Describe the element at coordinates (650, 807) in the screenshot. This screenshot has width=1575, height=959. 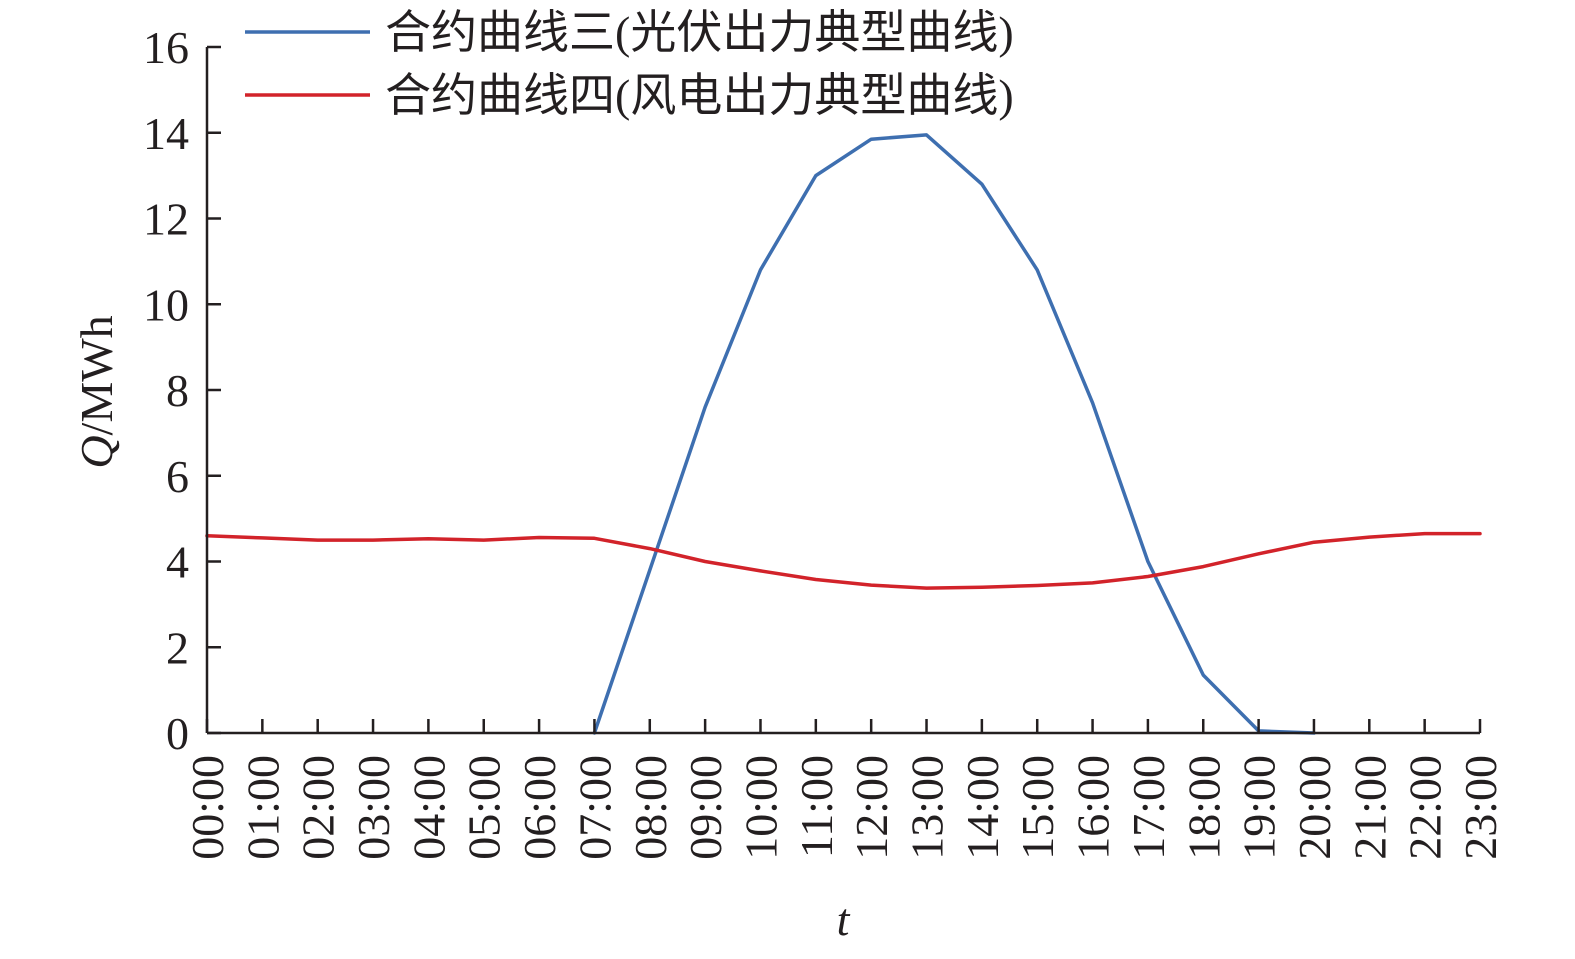
I see `x-tick-label: 08:00` at that location.